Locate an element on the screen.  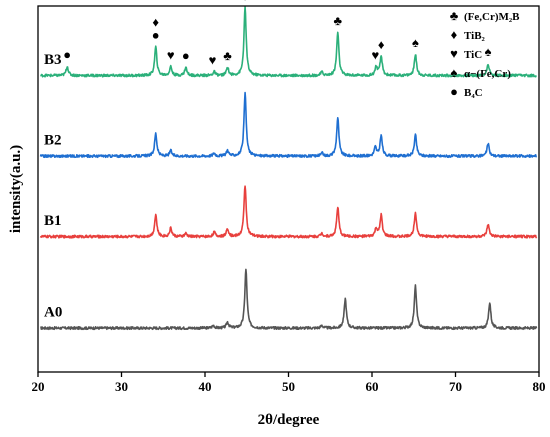
series-label-b1: B1 is located at coordinates (53, 221).